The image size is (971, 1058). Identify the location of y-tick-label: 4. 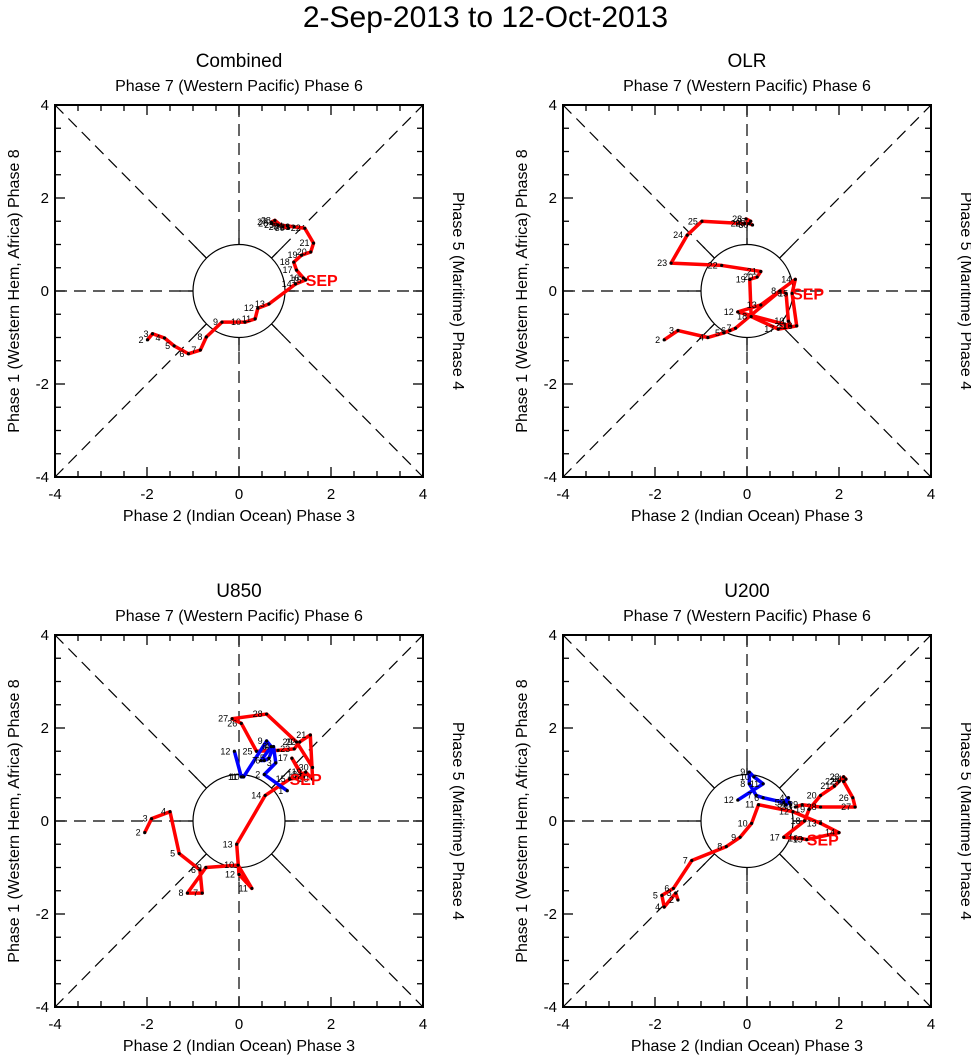
(45, 635).